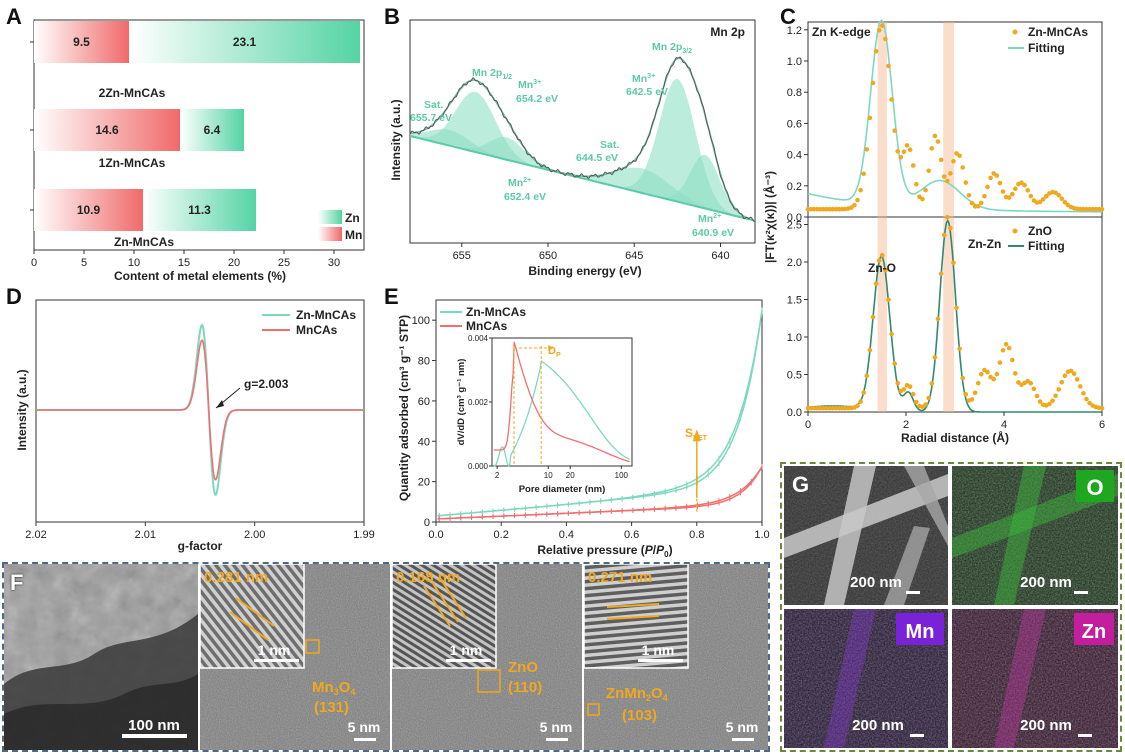 The height and width of the screenshot is (756, 1125). What do you see at coordinates (554, 352) in the screenshot?
I see `dp-label: DP` at bounding box center [554, 352].